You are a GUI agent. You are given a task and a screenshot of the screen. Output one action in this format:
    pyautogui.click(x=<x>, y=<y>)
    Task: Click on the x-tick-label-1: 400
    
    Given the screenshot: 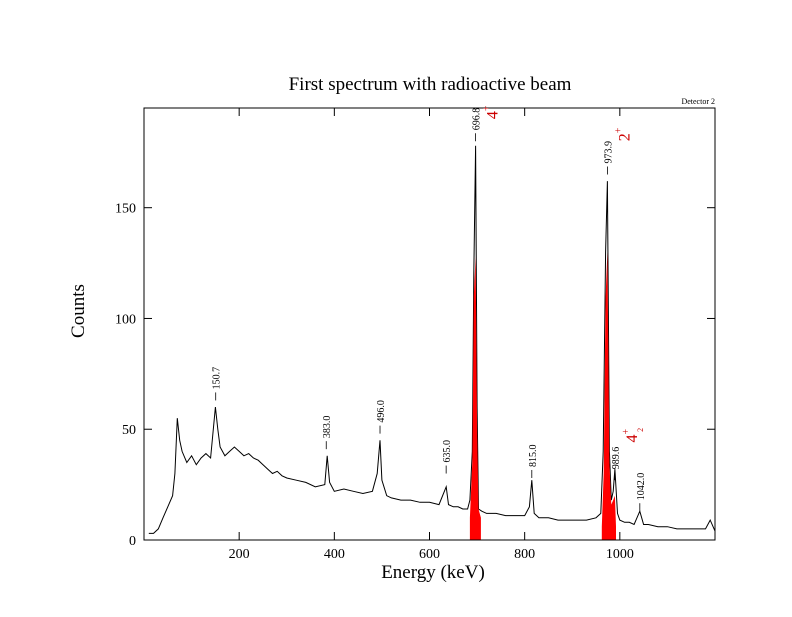 What is the action you would take?
    pyautogui.click(x=334, y=554)
    